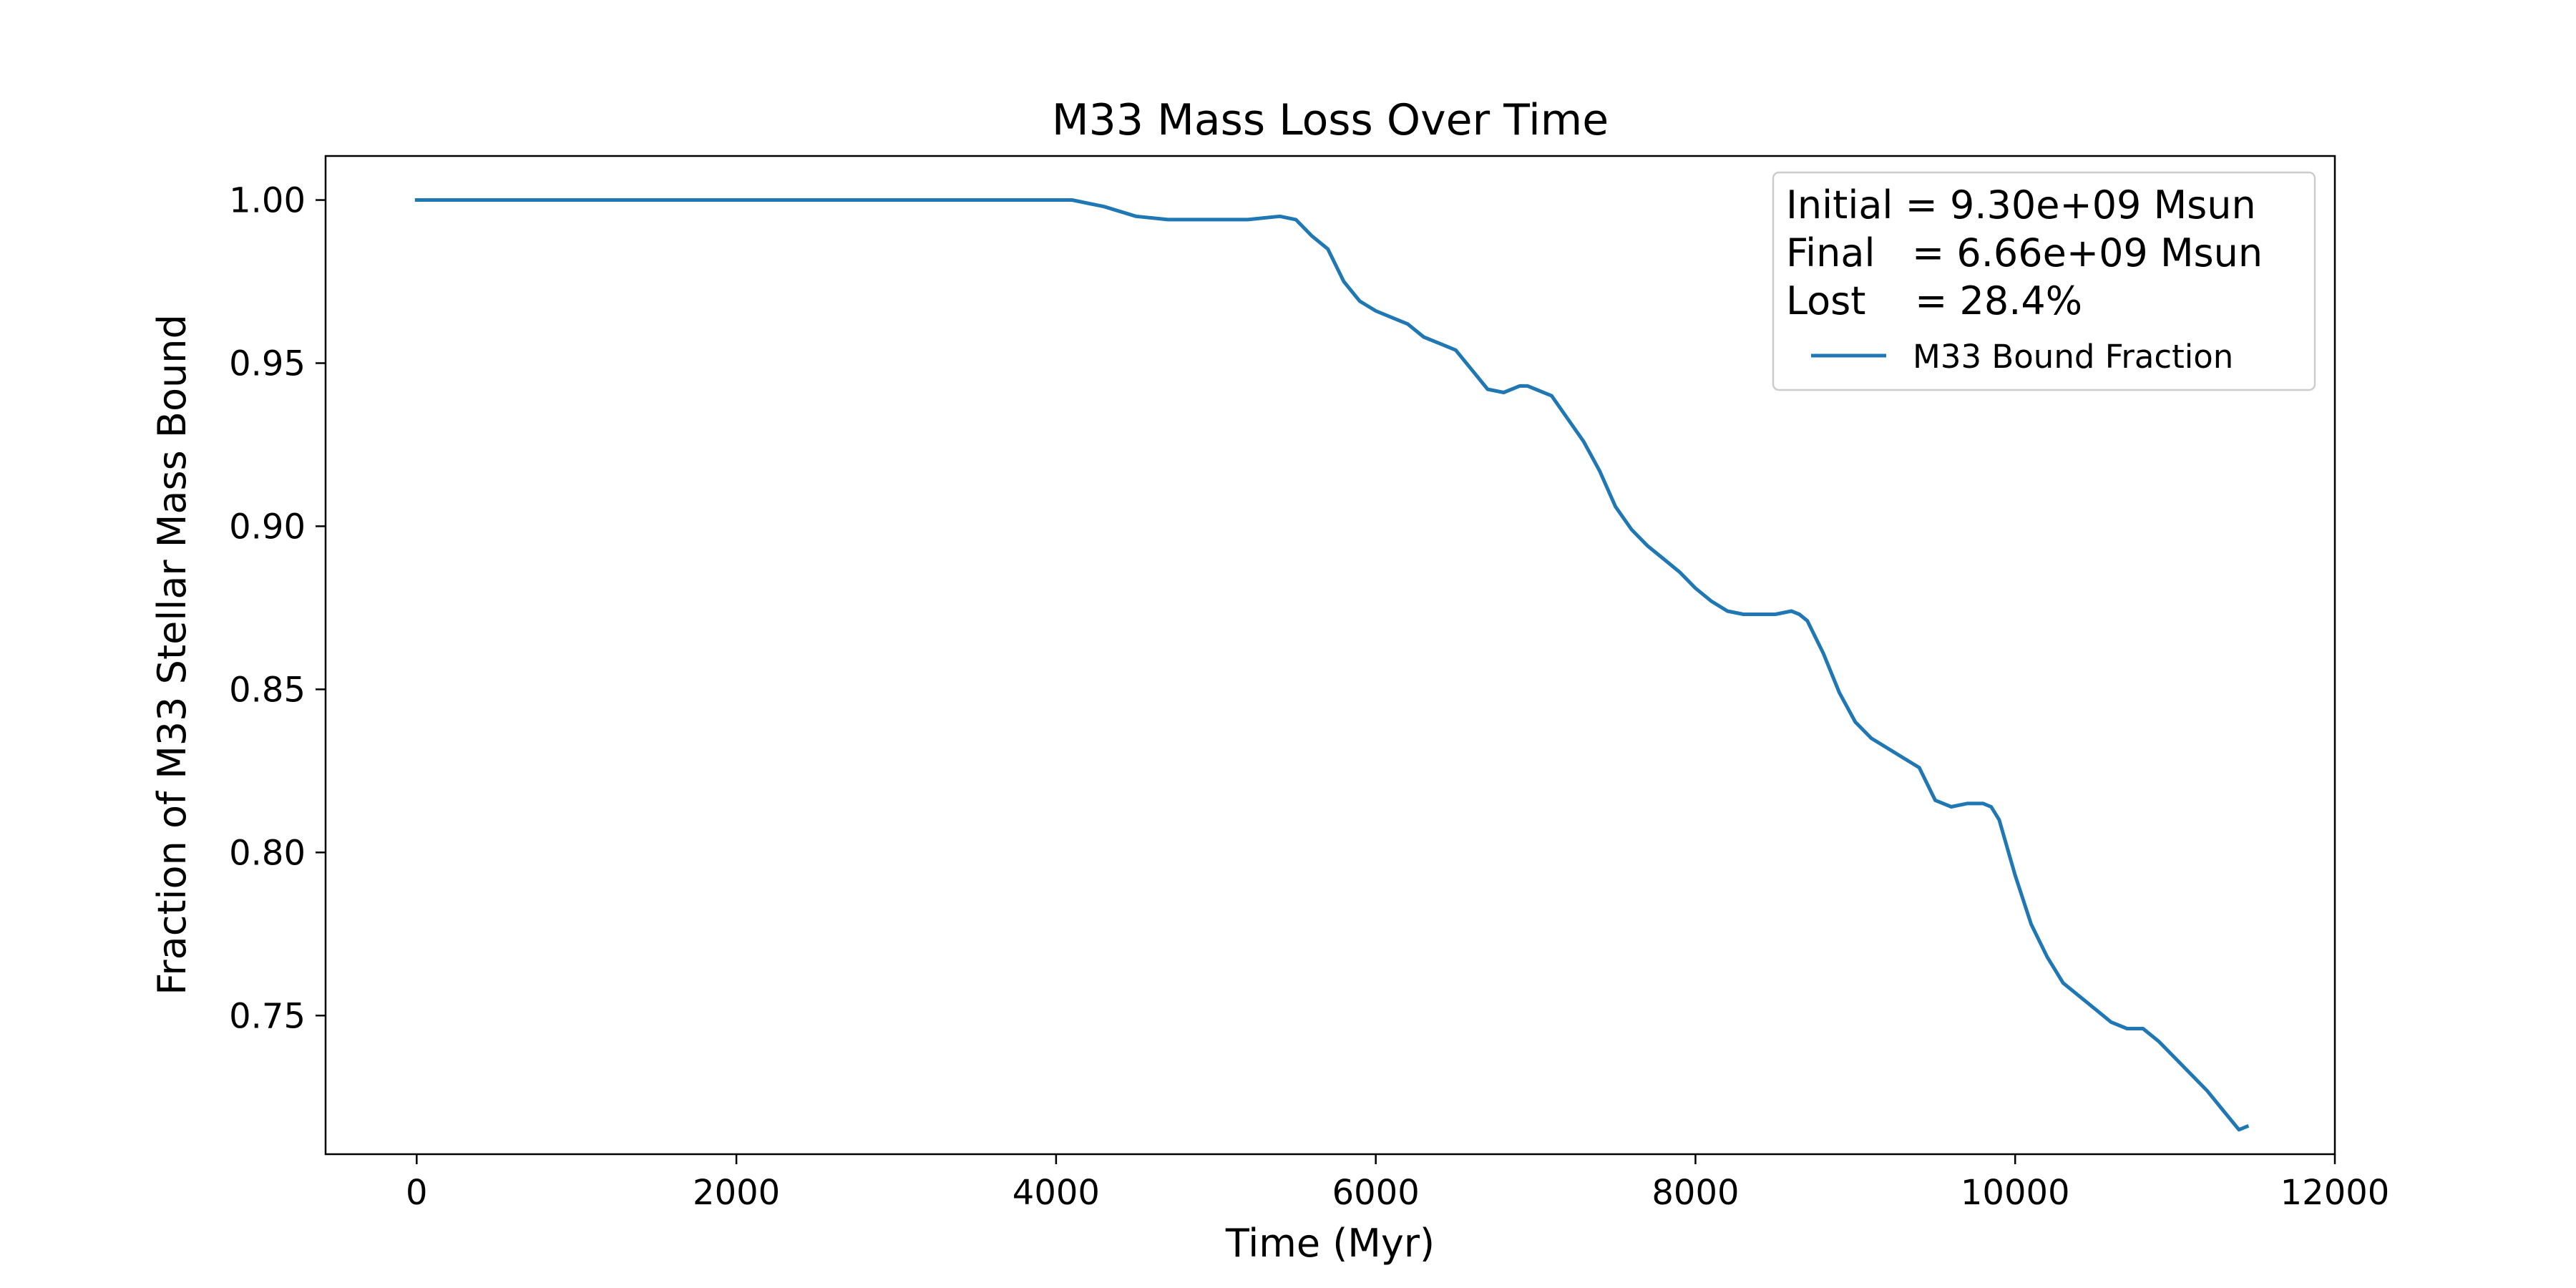  I want to click on annotation-initial: Initial = 9.30e+09 Msun, so click(2021, 205).